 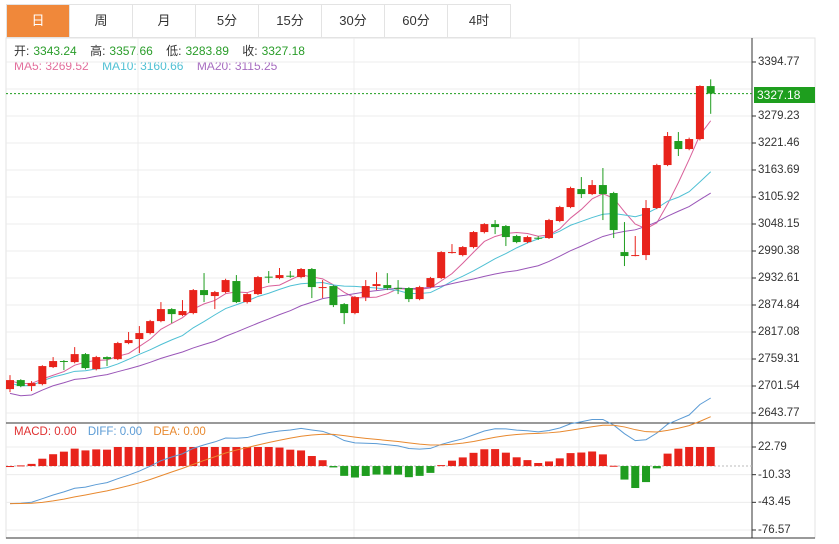 I want to click on close-label: 收:, so click(x=250, y=51).